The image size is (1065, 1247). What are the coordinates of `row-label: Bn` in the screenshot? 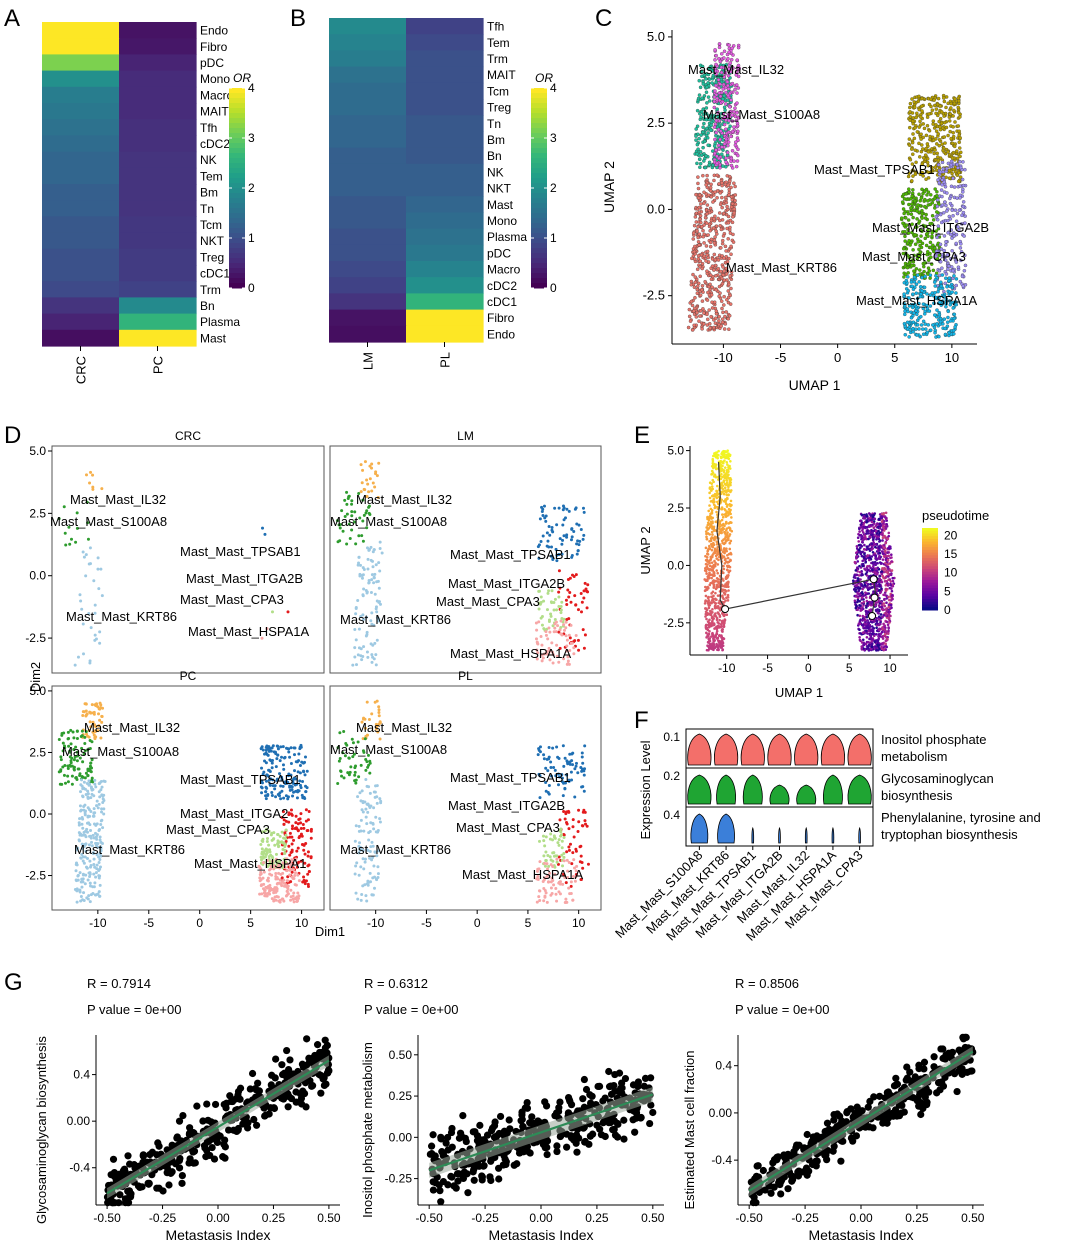 It's located at (207, 306).